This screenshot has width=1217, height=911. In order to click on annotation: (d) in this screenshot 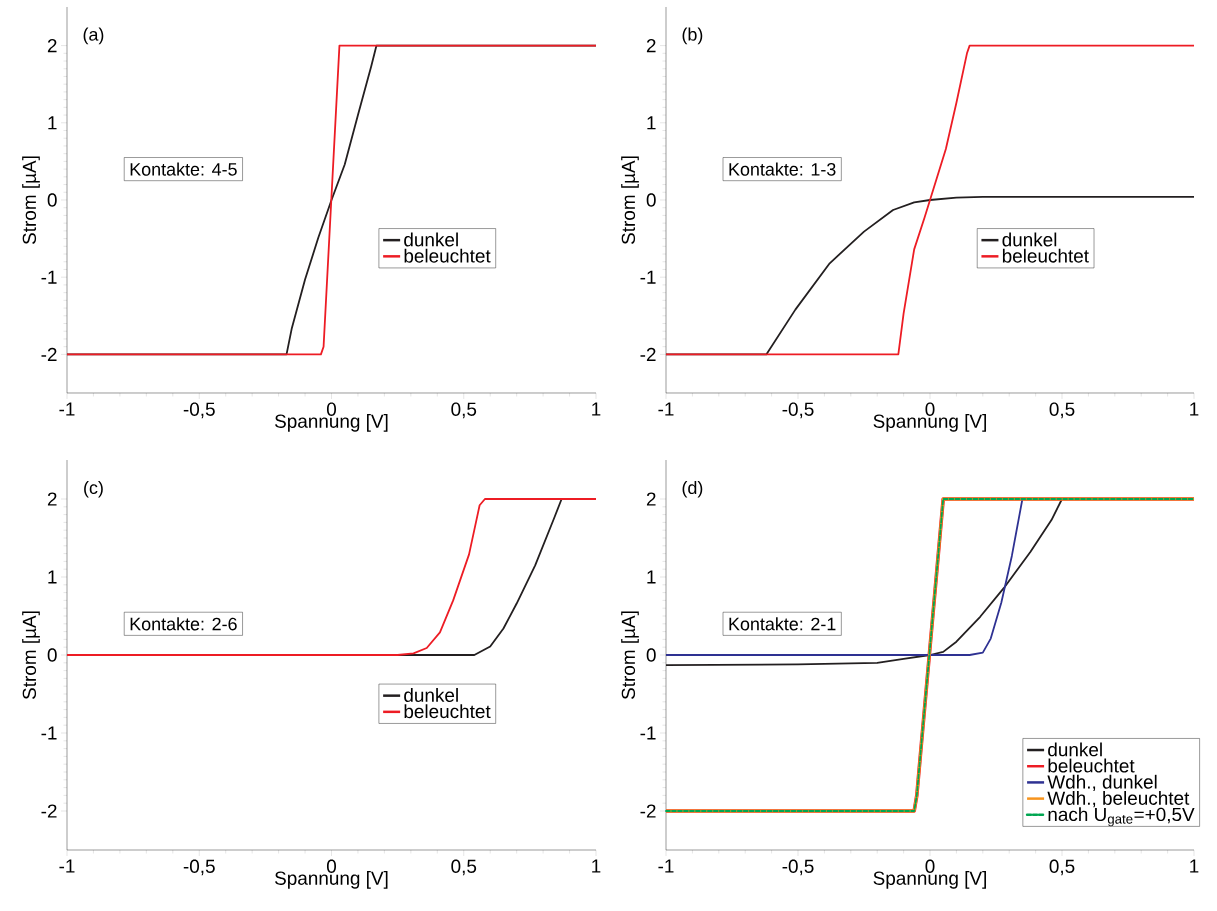, I will do `click(692, 489)`.